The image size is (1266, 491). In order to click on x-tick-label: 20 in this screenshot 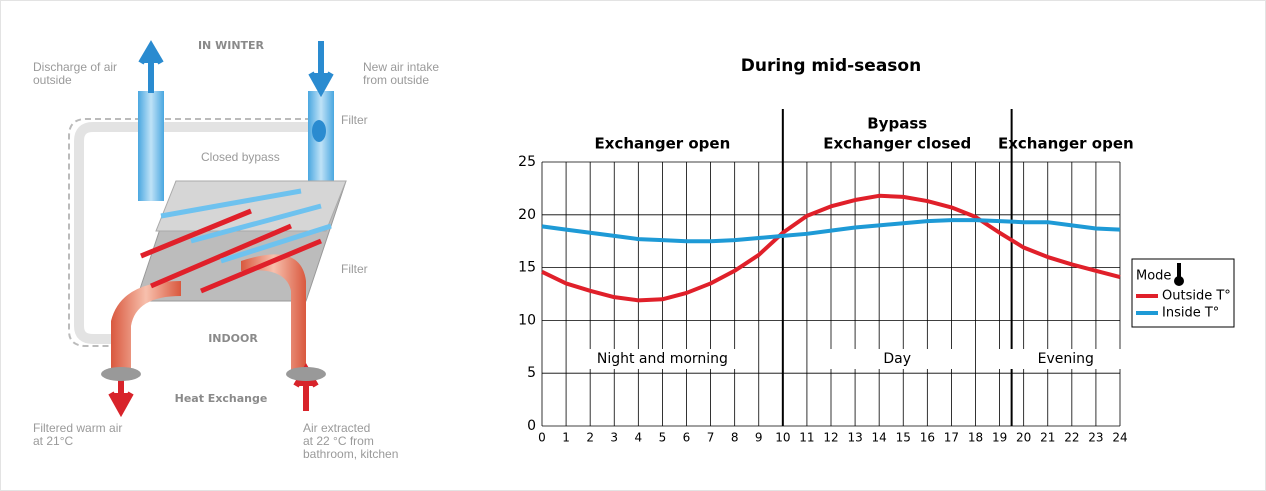, I will do `click(1023, 438)`.